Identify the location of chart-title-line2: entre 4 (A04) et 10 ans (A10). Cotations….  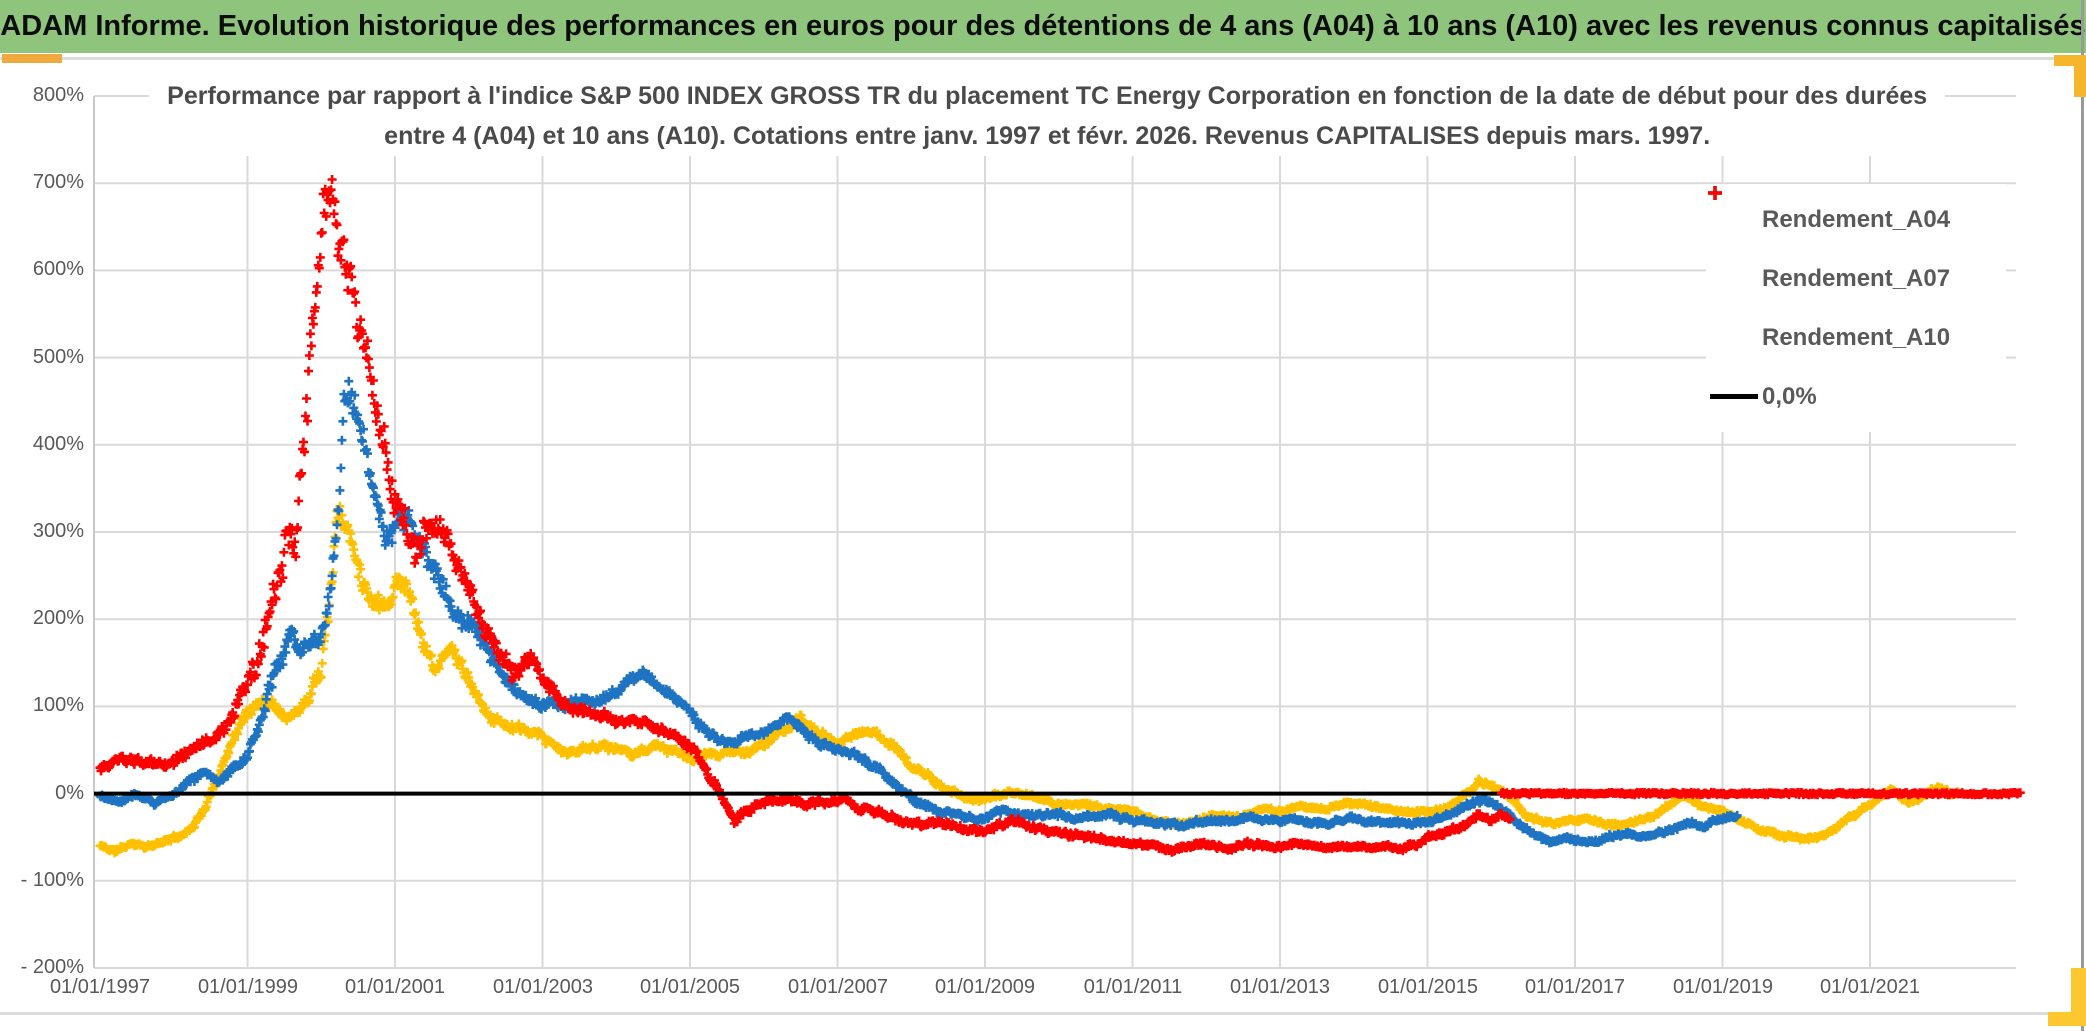
(1047, 136).